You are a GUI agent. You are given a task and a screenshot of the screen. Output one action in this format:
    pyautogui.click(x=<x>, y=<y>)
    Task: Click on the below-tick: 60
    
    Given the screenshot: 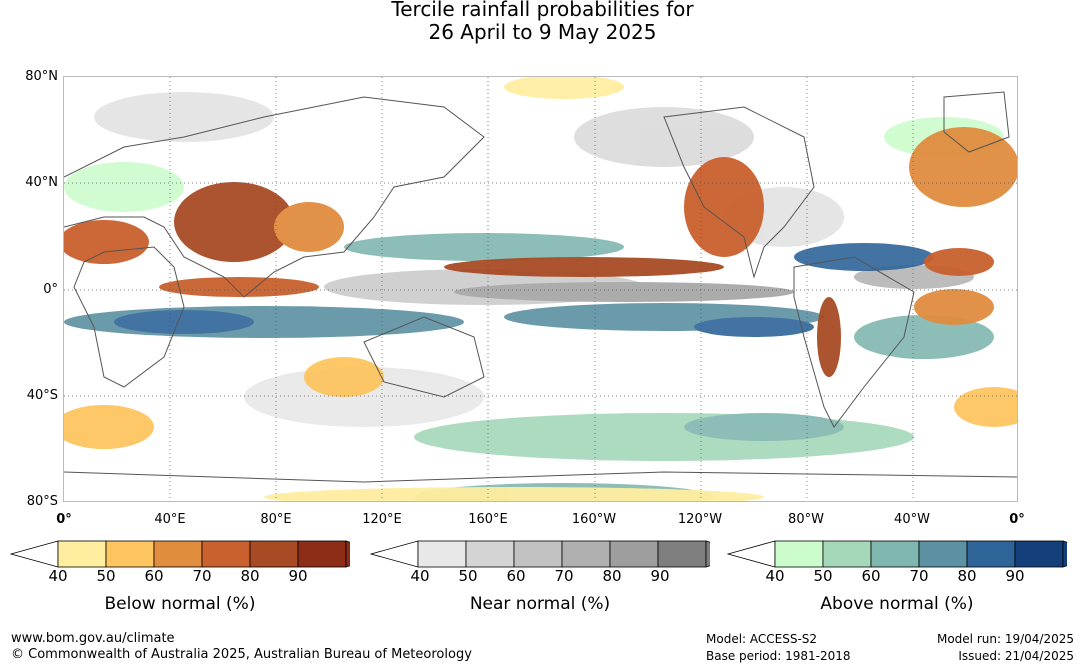 What is the action you would take?
    pyautogui.click(x=154, y=576)
    